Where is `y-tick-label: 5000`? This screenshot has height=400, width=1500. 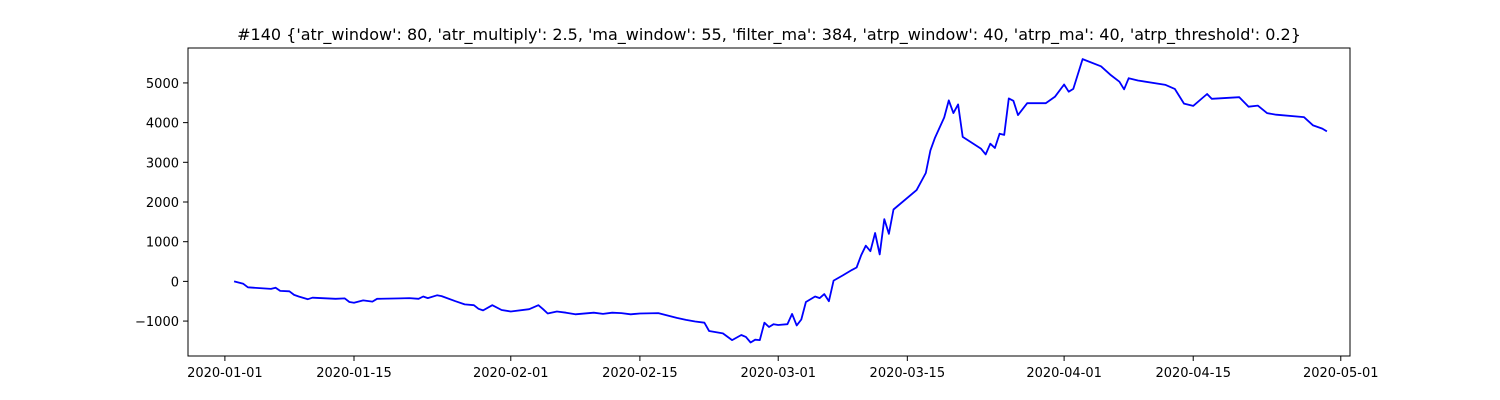
y-tick-label: 5000 is located at coordinates (162, 84).